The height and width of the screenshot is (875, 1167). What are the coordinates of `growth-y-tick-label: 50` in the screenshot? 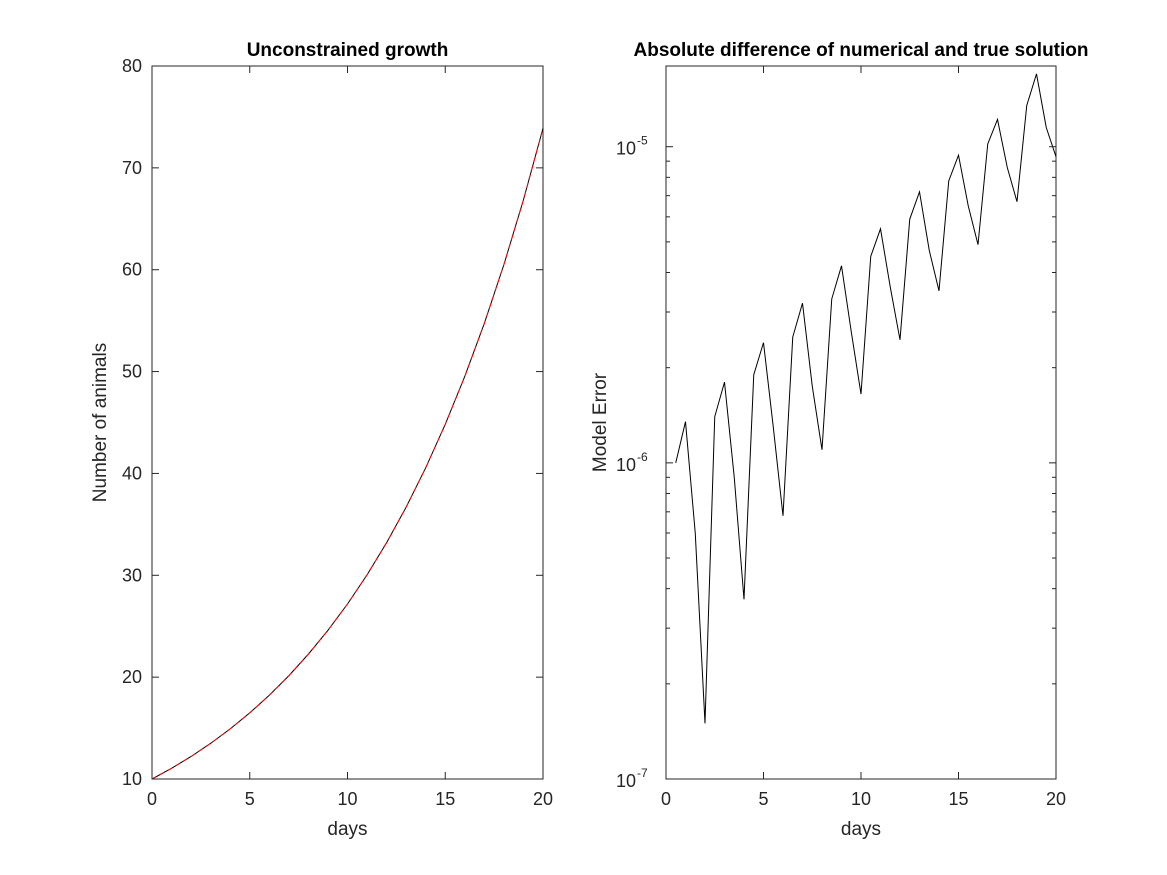 It's located at (132, 372).